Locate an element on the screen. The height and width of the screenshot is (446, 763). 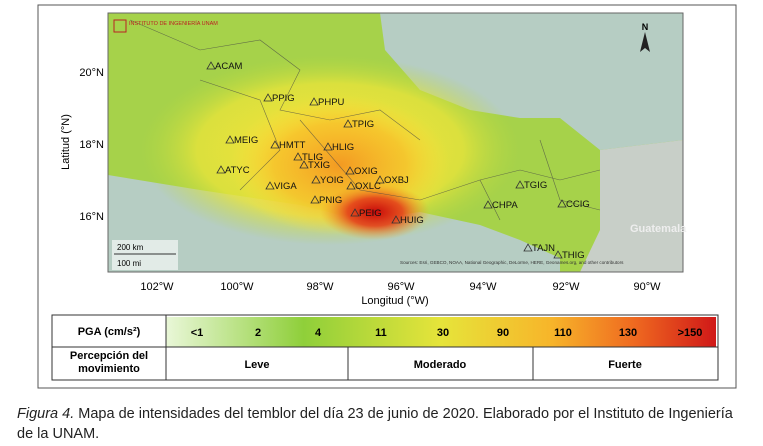
perception-level: Leve is located at coordinates (256, 365).